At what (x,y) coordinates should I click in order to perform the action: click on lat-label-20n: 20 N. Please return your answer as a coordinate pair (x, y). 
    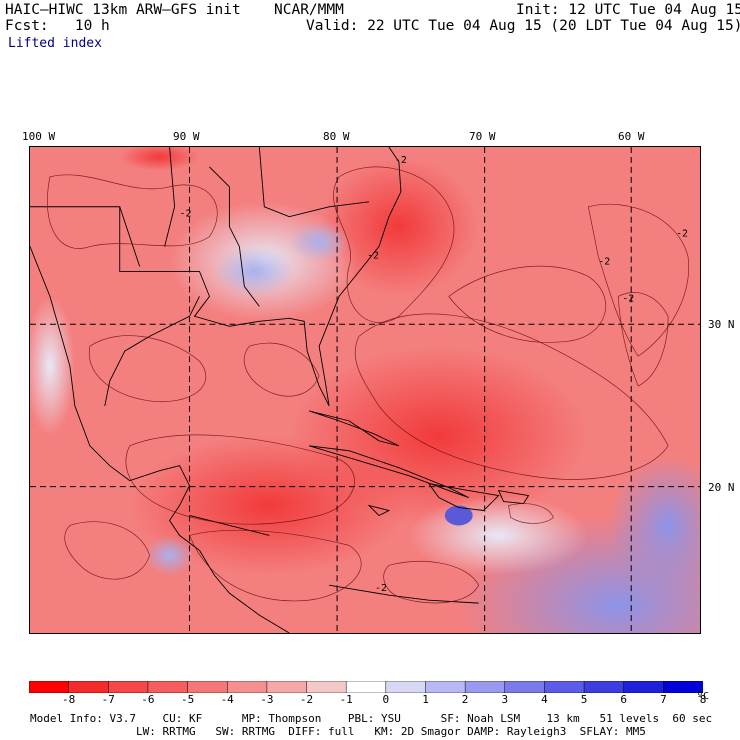
    Looking at the image, I should click on (721, 487).